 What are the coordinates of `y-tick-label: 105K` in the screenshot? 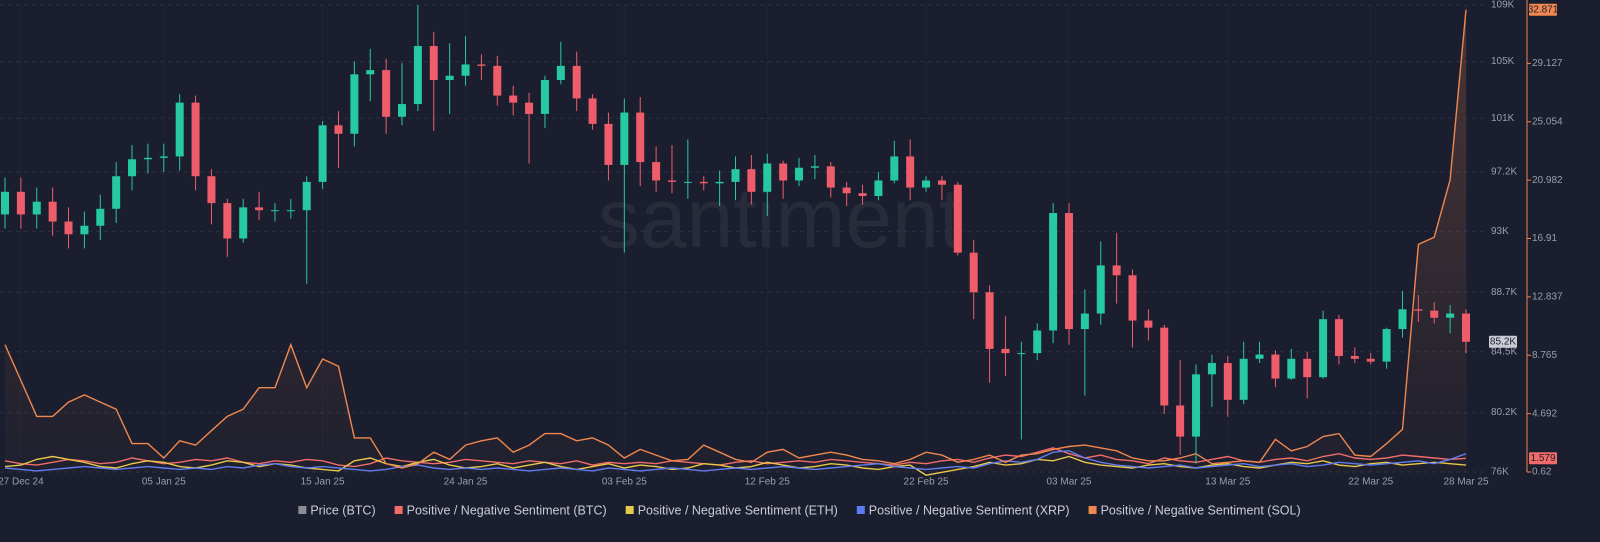 It's located at (1503, 61).